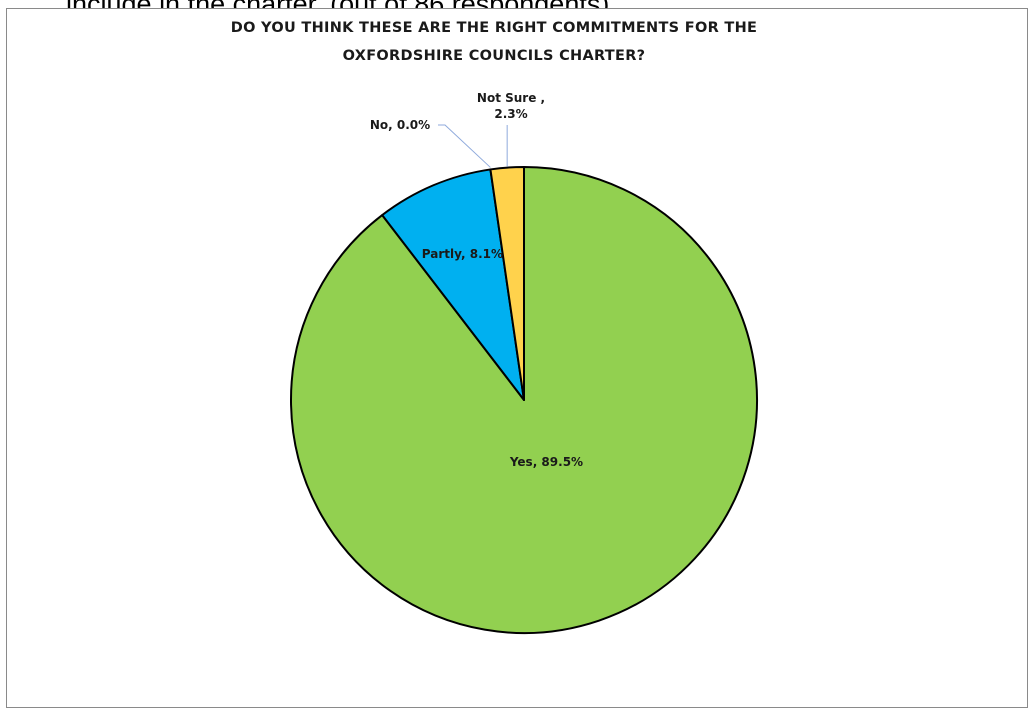 Image resolution: width=1030 pixels, height=708 pixels. I want to click on pie-slice-partly, so click(453, 284).